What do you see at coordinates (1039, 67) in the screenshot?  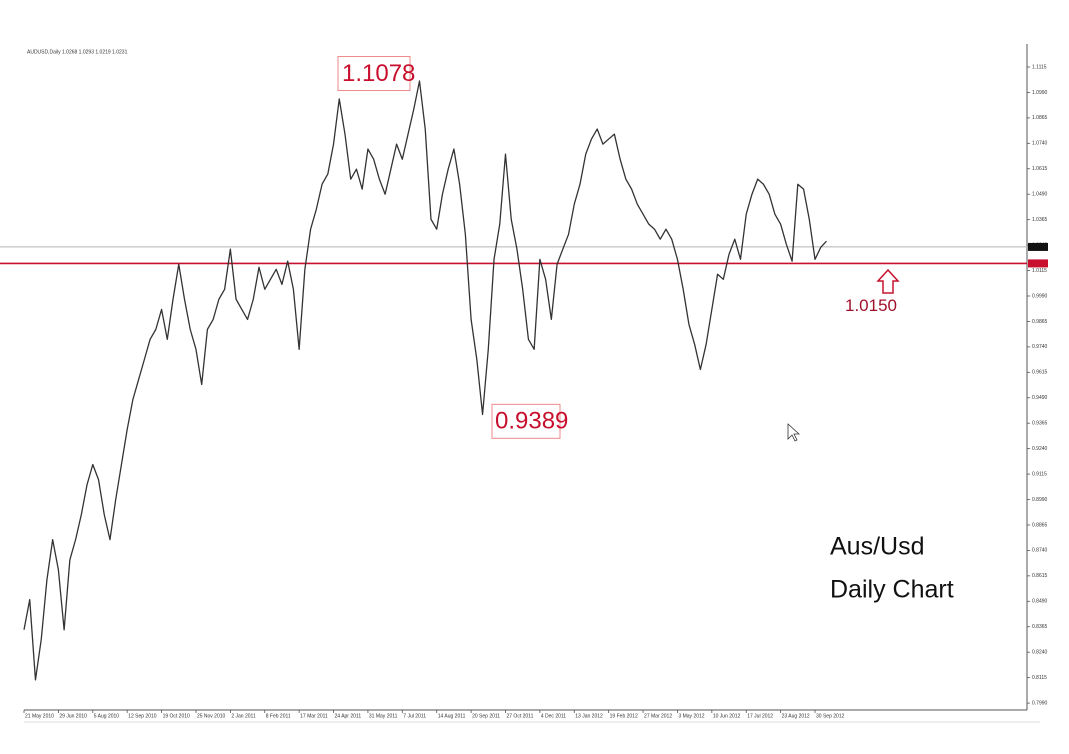 I see `y-tick-label: 1.1115` at bounding box center [1039, 67].